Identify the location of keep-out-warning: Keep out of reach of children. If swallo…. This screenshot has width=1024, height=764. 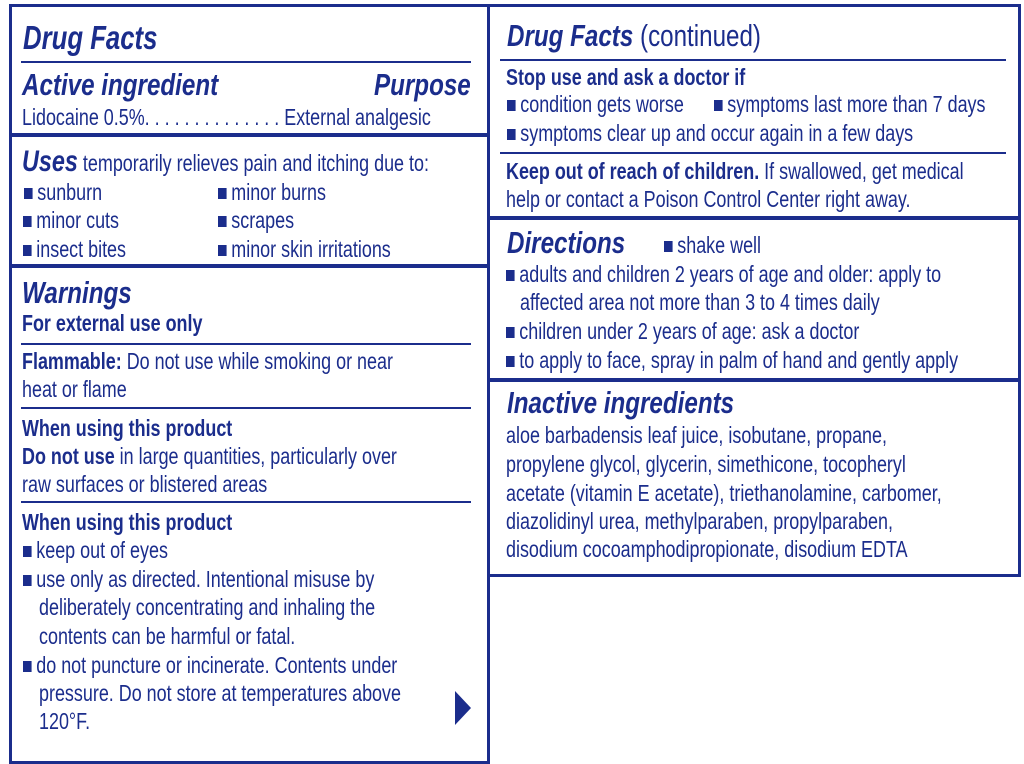
(735, 171).